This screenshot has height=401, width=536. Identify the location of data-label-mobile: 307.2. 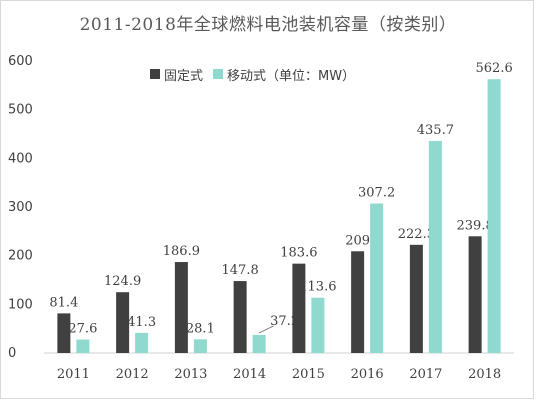
(376, 192).